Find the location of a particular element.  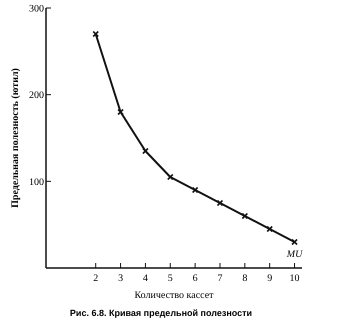

annotation: MU is located at coordinates (295, 254).